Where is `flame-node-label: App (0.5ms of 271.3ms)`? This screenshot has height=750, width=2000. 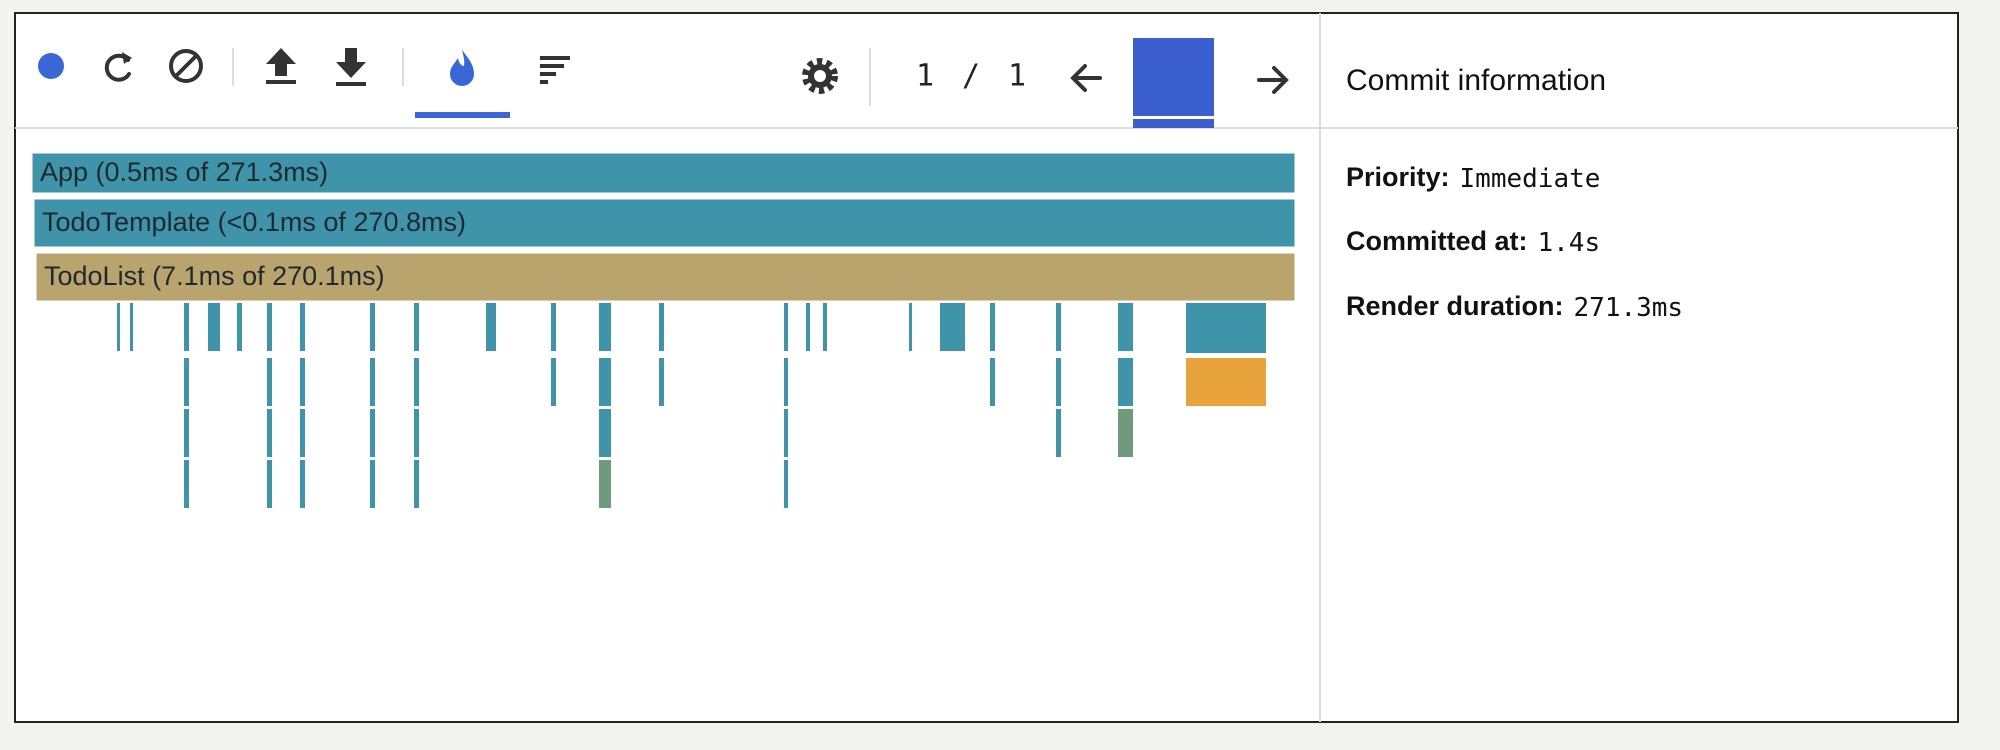
flame-node-label: App (0.5ms of 271.3ms) is located at coordinates (184, 172).